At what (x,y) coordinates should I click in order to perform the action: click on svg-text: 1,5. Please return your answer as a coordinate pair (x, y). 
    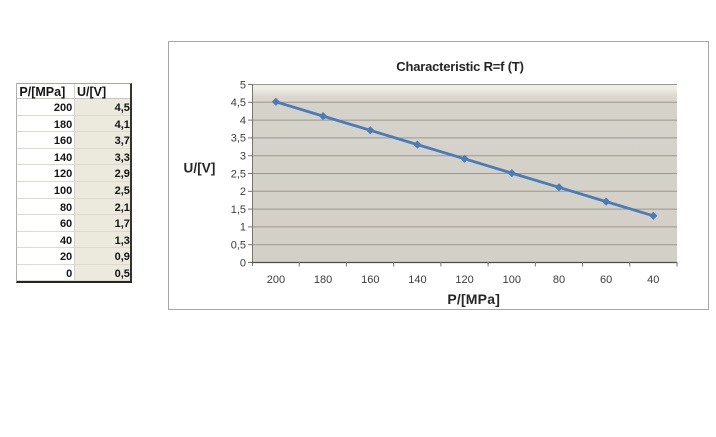
    Looking at the image, I should click on (238, 210).